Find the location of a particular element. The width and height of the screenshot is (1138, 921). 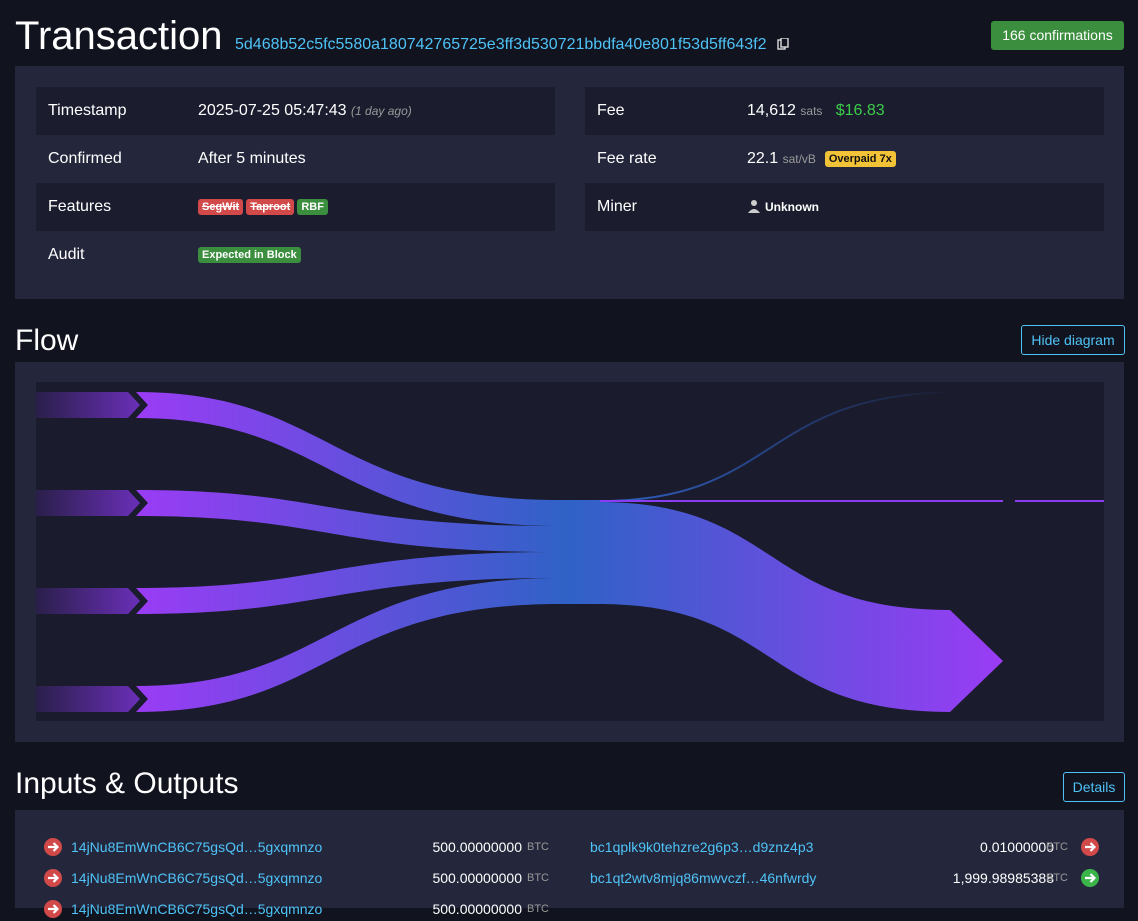

miner: Unknown is located at coordinates (792, 207).